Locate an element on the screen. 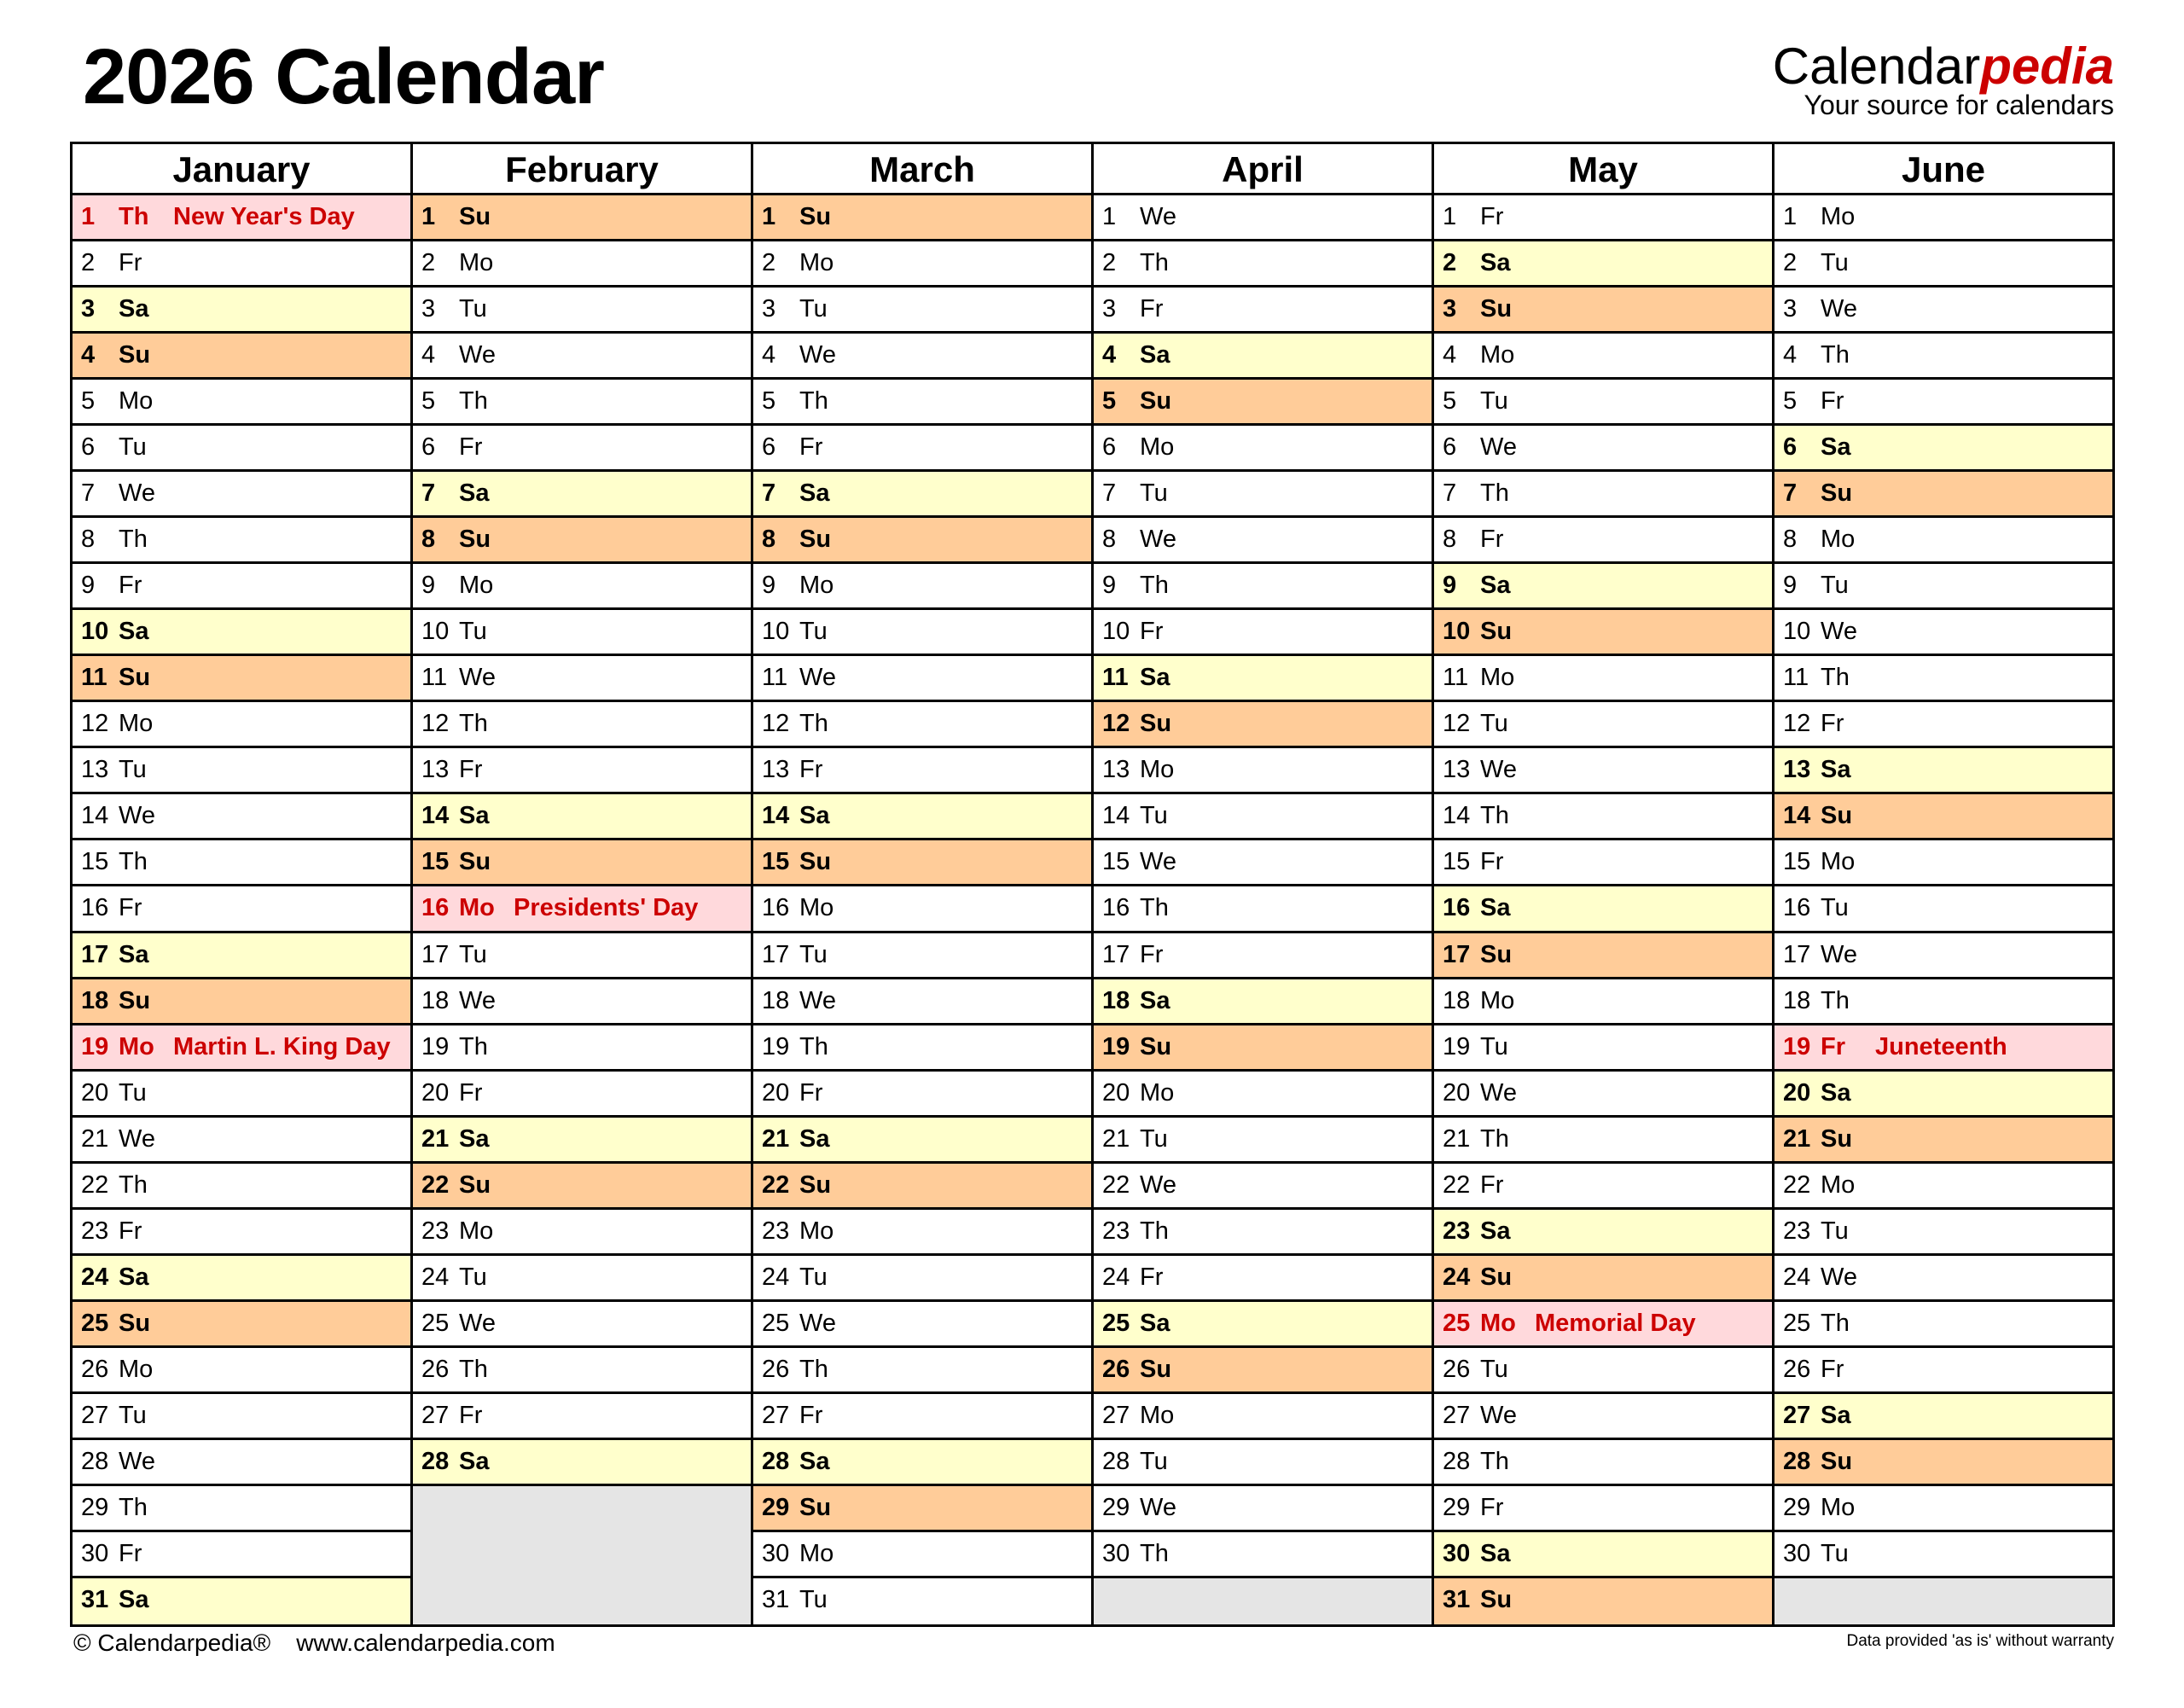 The width and height of the screenshot is (2184, 1708). day-cell: 28 Su is located at coordinates (1943, 1462).